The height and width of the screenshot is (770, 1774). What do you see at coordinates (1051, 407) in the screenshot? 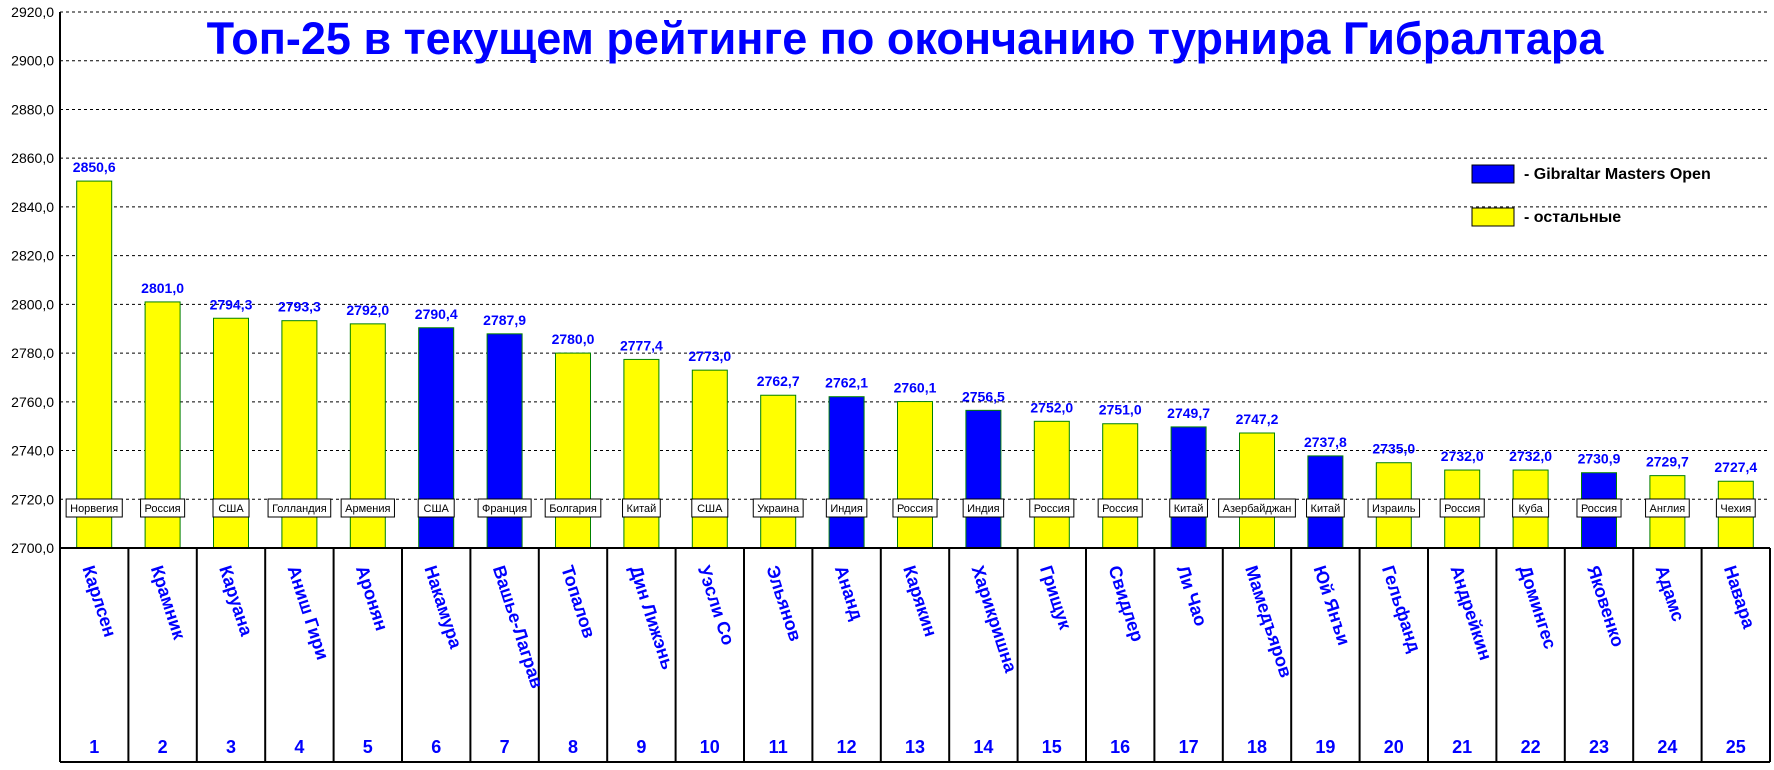
I see `value-label: 2752,0` at bounding box center [1051, 407].